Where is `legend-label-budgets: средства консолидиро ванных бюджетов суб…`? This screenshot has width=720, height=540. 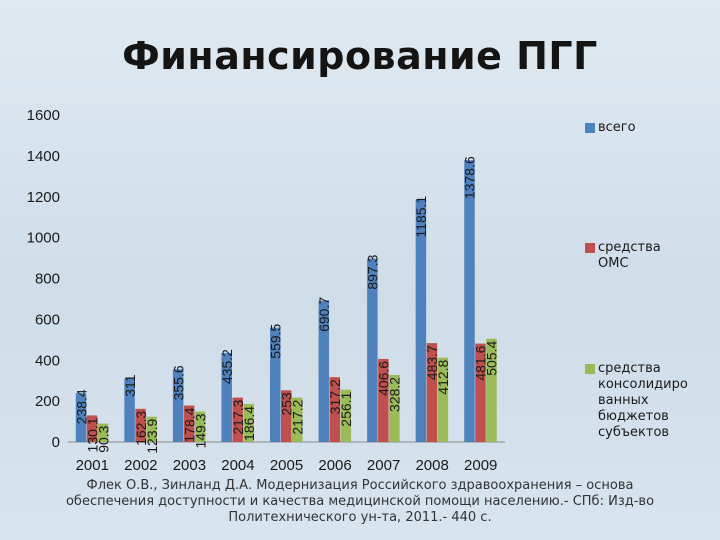 legend-label-budgets: средства консолидиро ванных бюджетов суб… is located at coordinates (643, 400).